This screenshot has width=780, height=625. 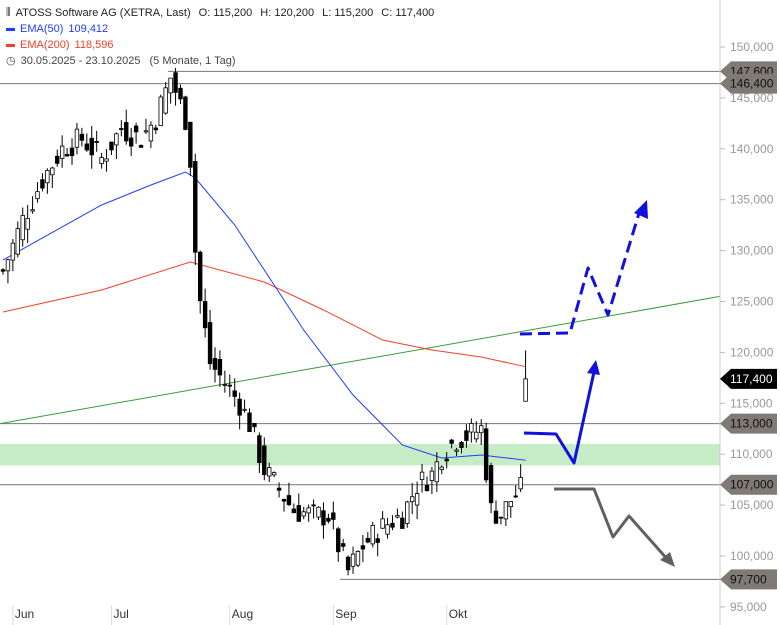 I want to click on ema200-swatch, so click(x=10, y=45).